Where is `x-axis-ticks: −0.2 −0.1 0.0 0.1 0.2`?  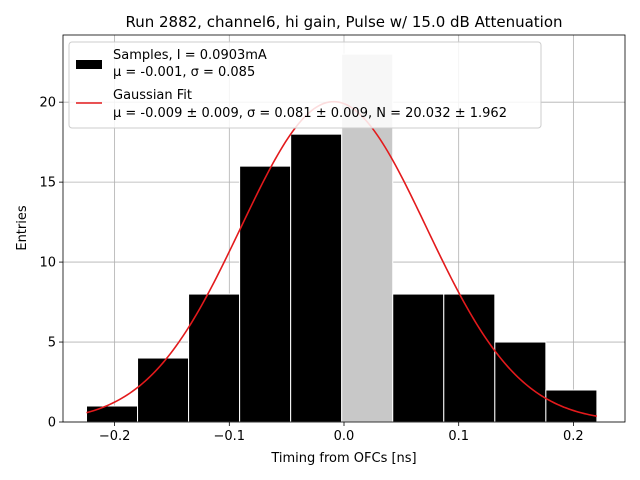
x-axis-ticks: −0.2 −0.1 0.0 0.1 0.2 is located at coordinates (341, 433).